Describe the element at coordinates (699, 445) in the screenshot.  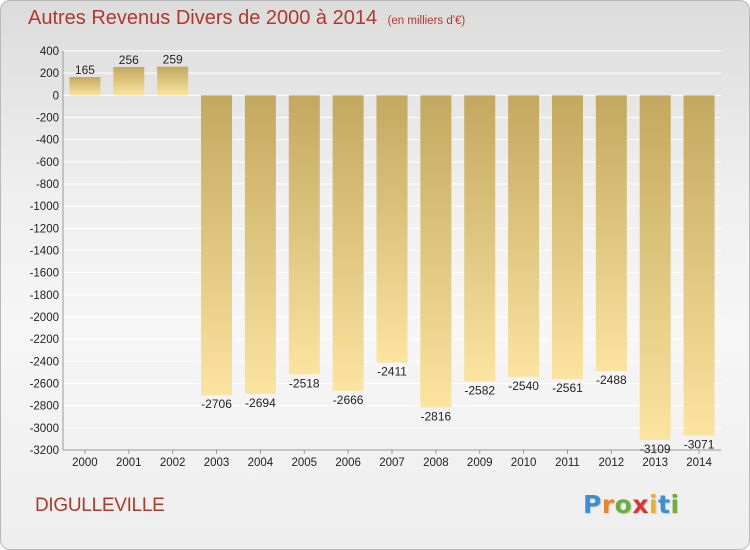
I see `data-label: -3071` at that location.